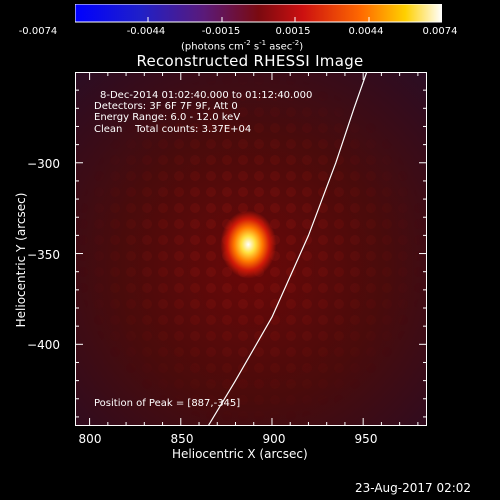 This screenshot has height=500, width=500. Describe the element at coordinates (366, 31) in the screenshot. I see `colorbar-tick: 0.0044` at that location.